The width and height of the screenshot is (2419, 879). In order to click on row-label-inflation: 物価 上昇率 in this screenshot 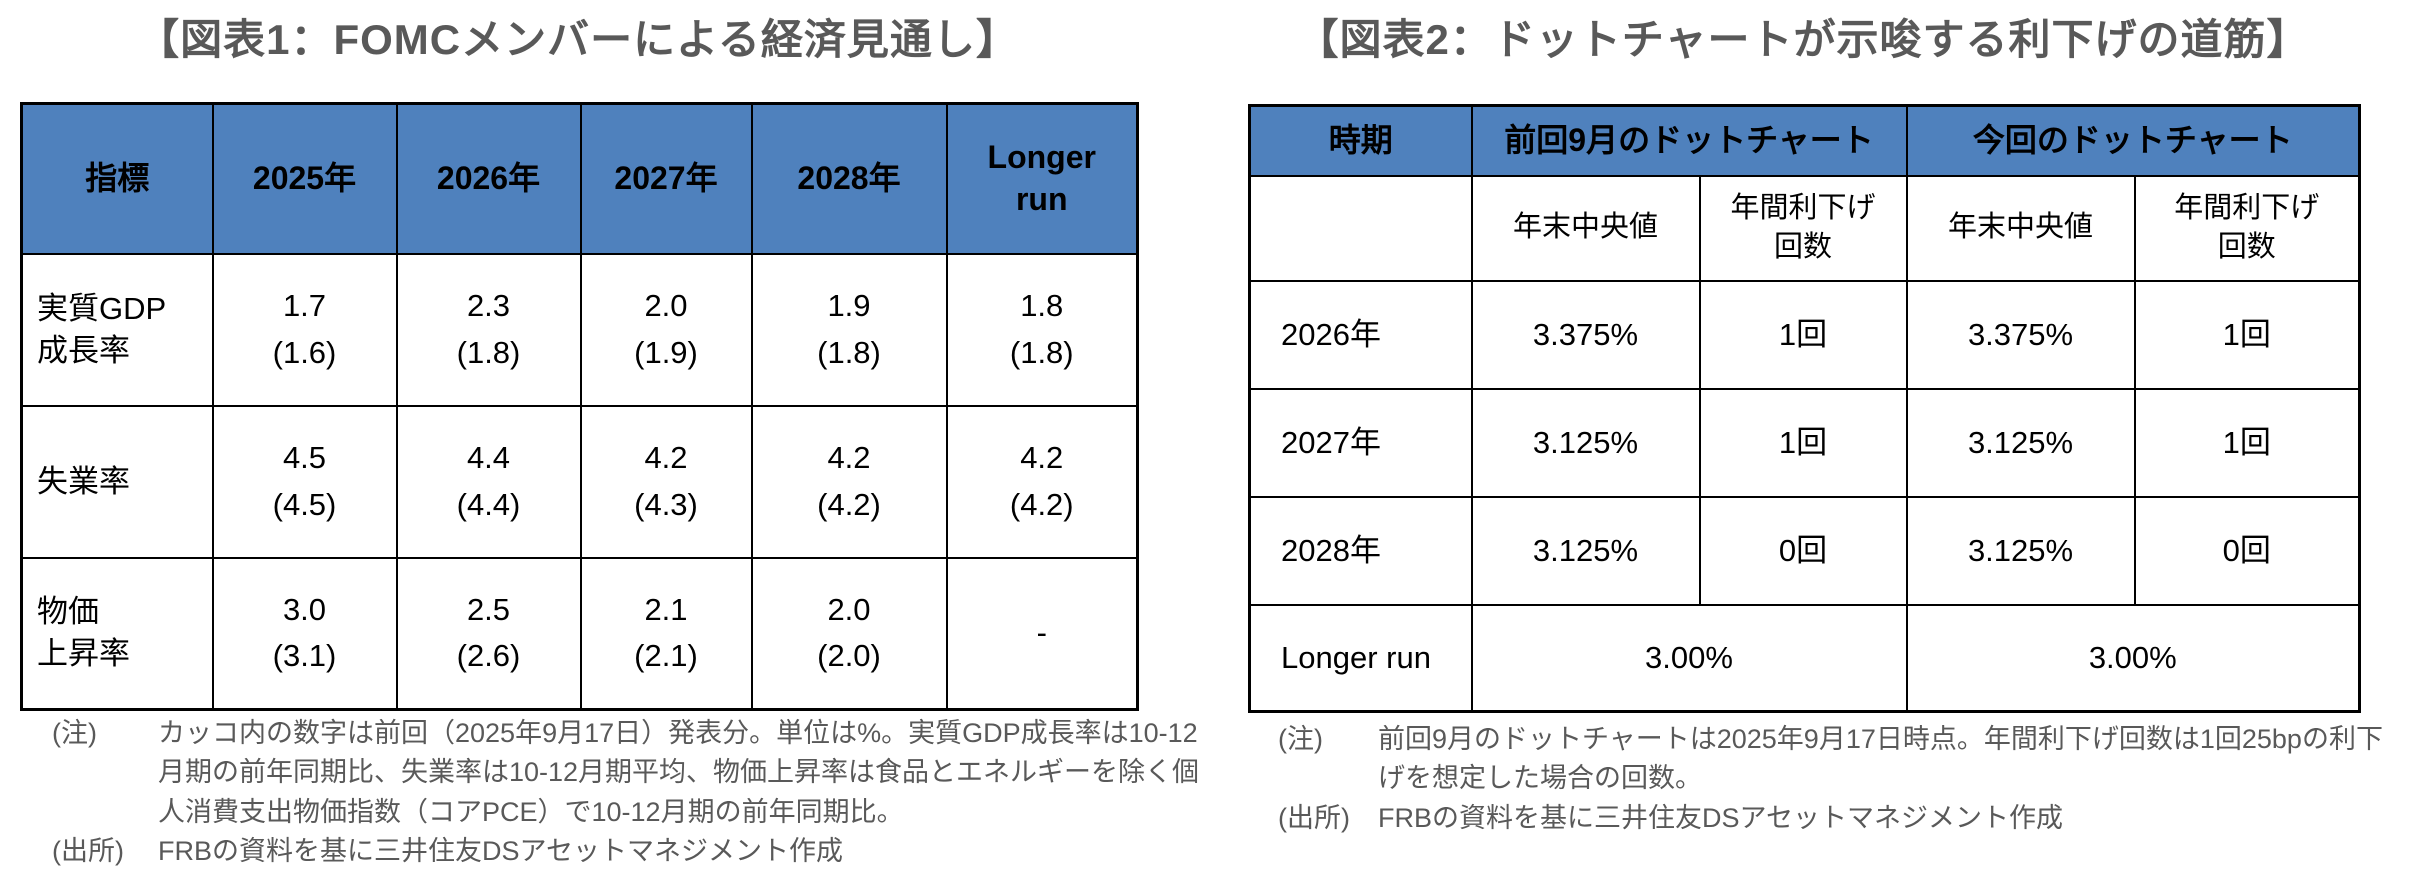, I will do `click(117, 633)`.